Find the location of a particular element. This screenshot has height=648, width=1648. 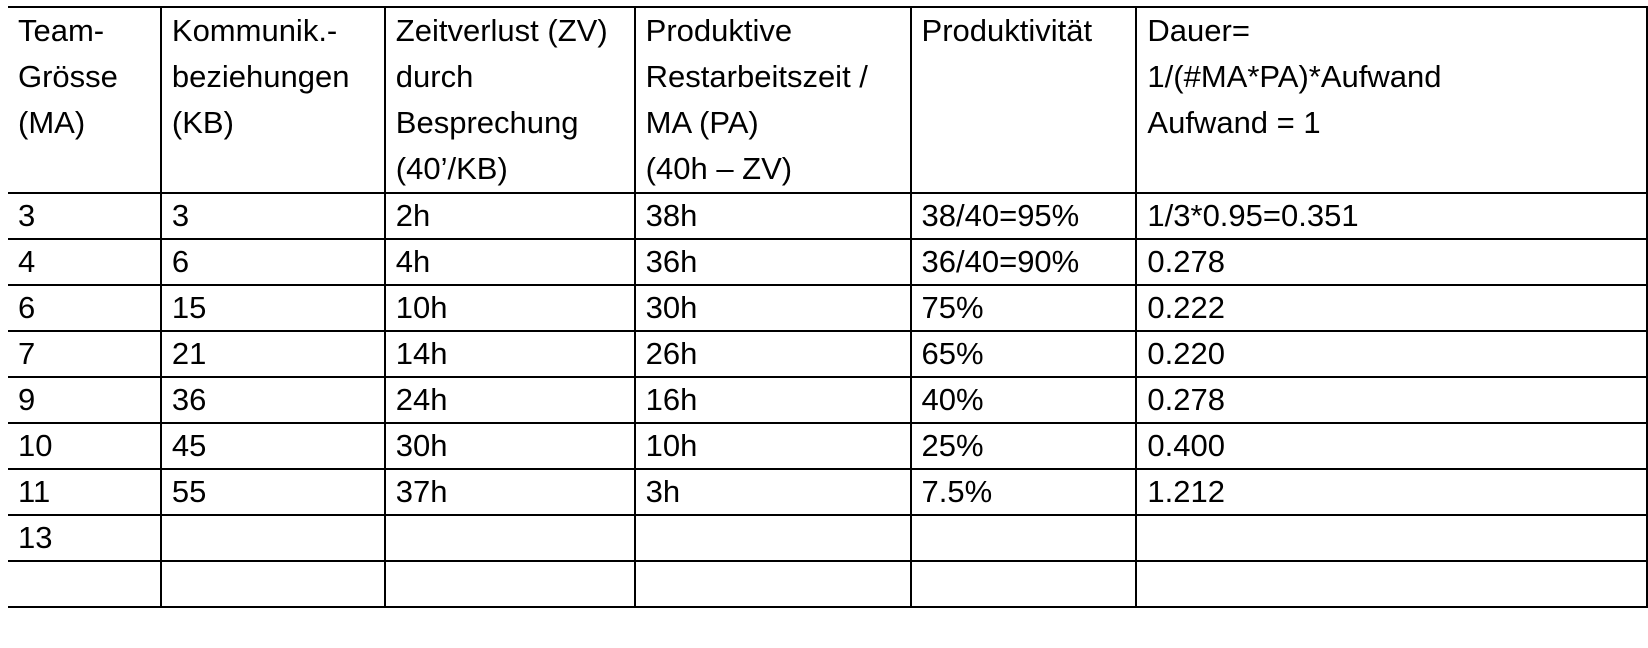

table-cell-productive-remaining-time: 16h is located at coordinates (772, 400).